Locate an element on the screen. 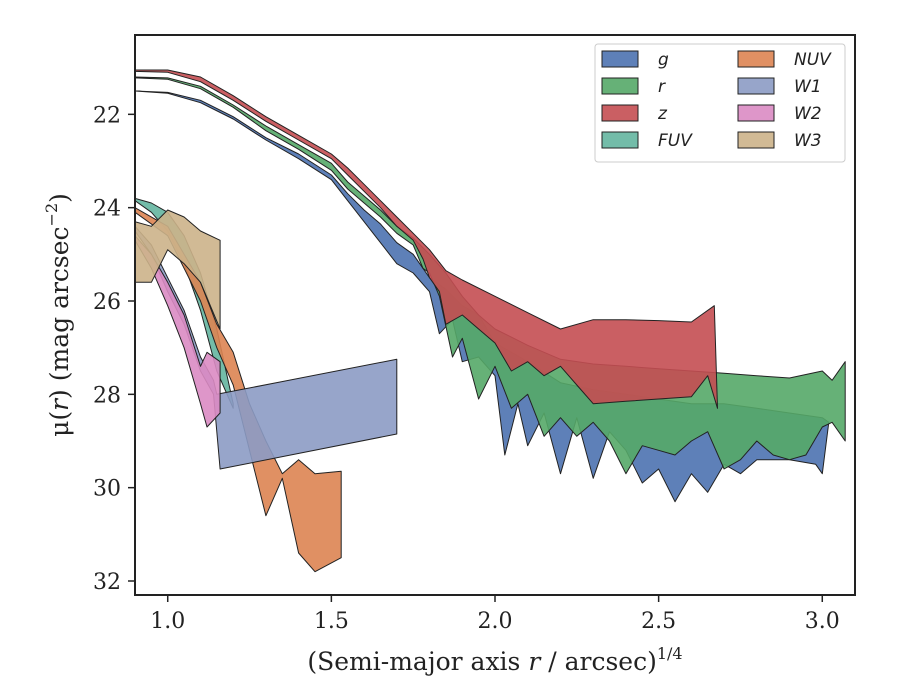 This screenshot has height=700, width=900. legend: grz FUV NUV W1 W2 W3 is located at coordinates (720, 103).